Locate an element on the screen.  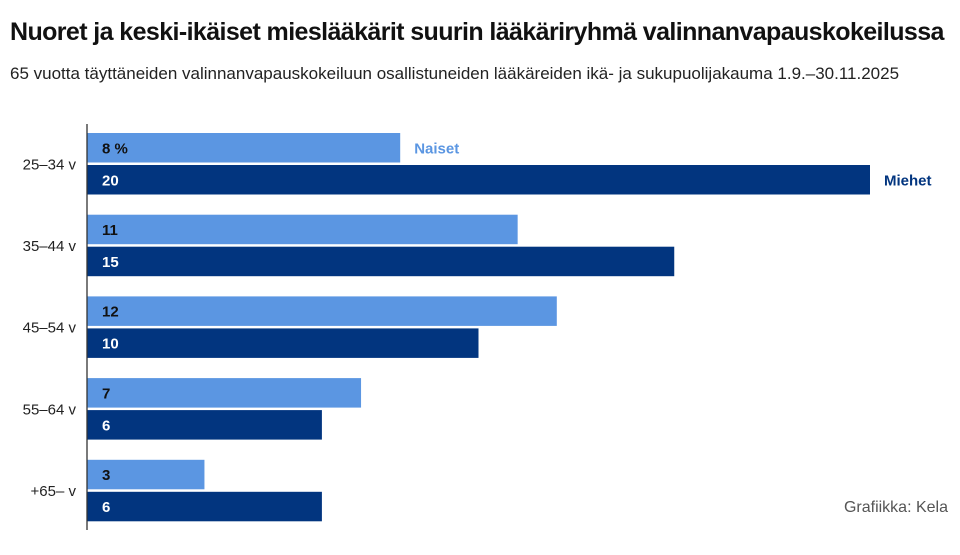
data-label: 10 is located at coordinates (110, 344).